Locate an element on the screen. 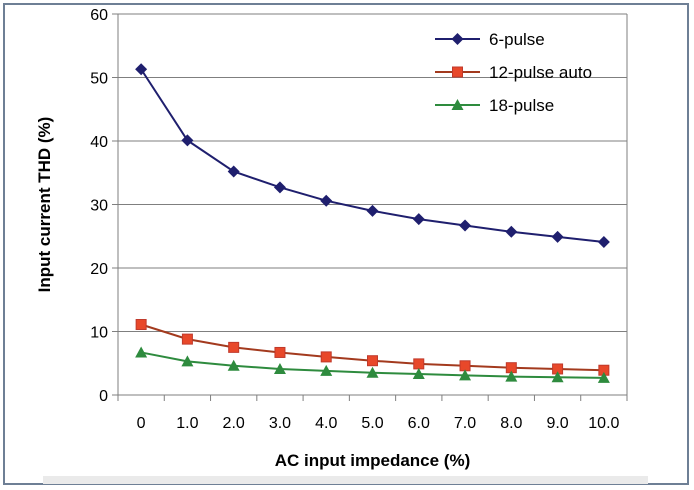 This screenshot has height=490, width=694. x-tick-label: 7.0 is located at coordinates (465, 423).